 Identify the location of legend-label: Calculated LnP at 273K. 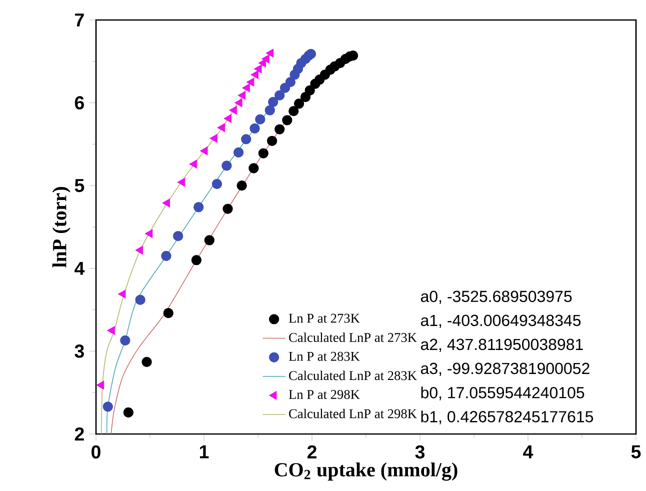
(353, 337).